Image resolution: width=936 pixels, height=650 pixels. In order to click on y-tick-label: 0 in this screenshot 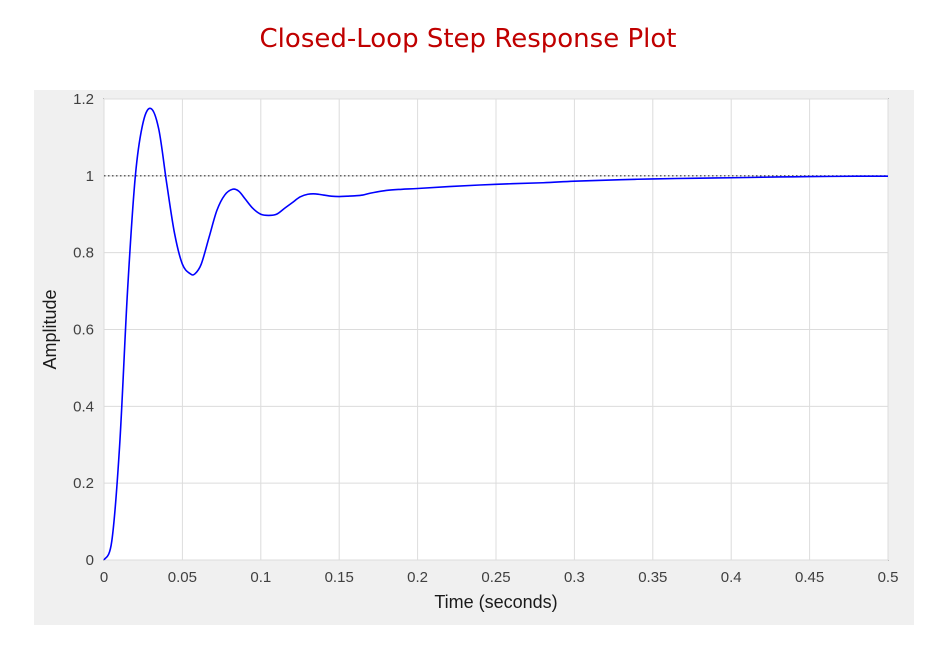, I will do `click(90, 560)`.